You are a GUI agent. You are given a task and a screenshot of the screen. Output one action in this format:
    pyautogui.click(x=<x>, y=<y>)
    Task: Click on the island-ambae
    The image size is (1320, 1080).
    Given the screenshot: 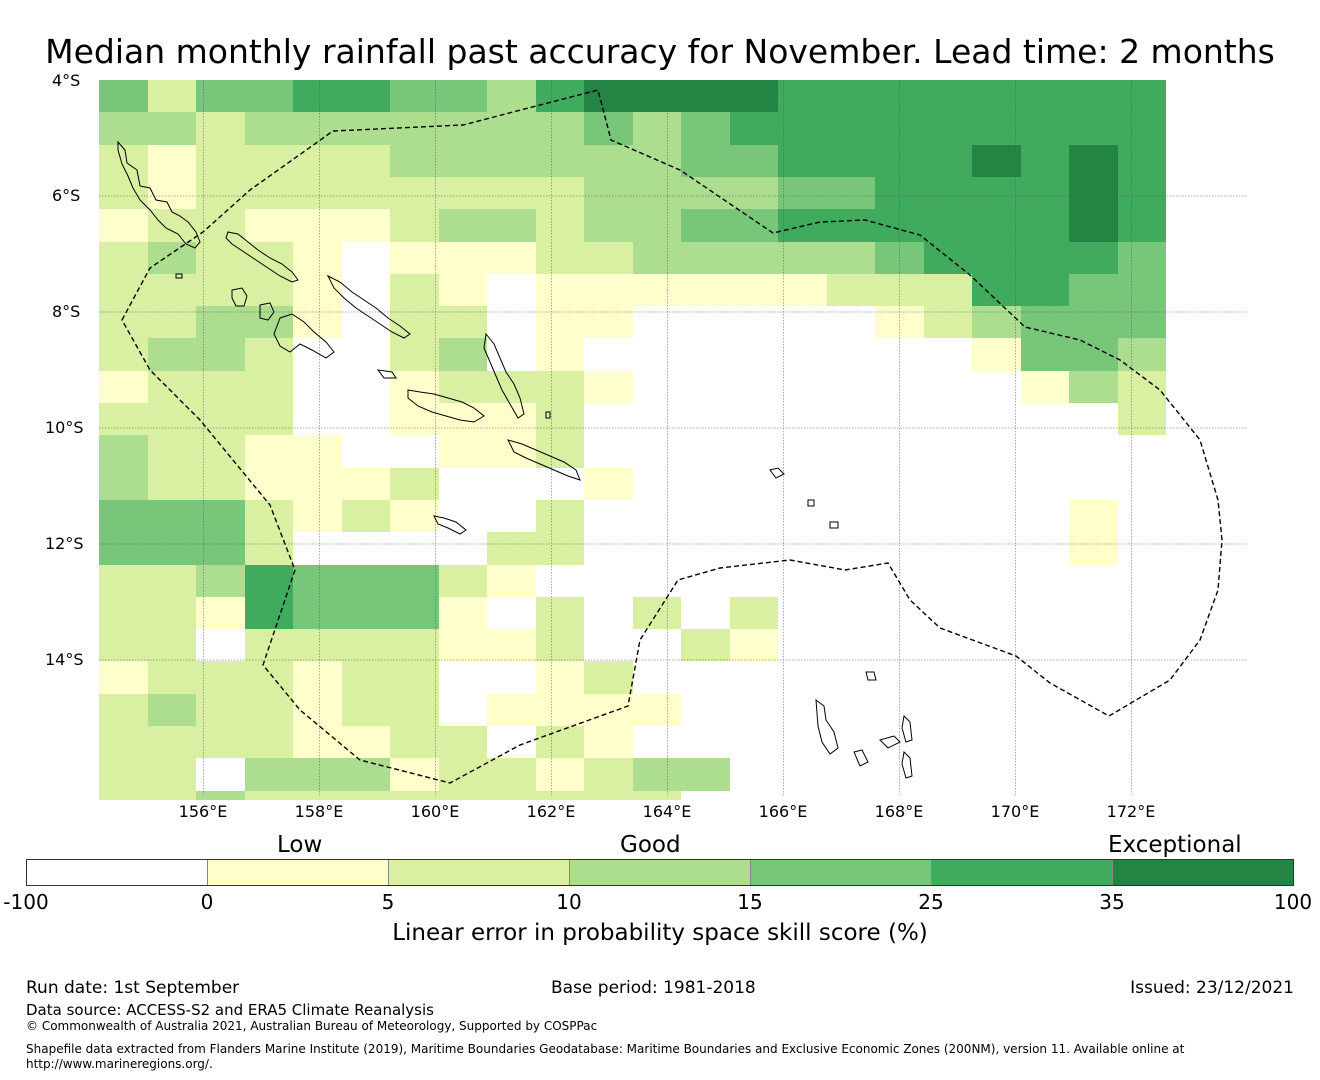 What is the action you would take?
    pyautogui.click(x=890, y=742)
    